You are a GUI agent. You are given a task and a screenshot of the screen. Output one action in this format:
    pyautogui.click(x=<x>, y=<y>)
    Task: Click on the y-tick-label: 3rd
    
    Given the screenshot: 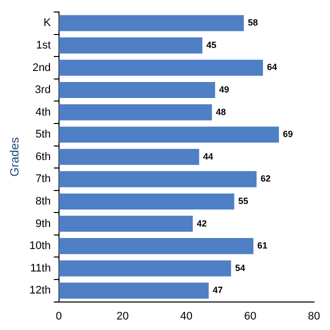 What is the action you would take?
    pyautogui.click(x=42, y=90)
    